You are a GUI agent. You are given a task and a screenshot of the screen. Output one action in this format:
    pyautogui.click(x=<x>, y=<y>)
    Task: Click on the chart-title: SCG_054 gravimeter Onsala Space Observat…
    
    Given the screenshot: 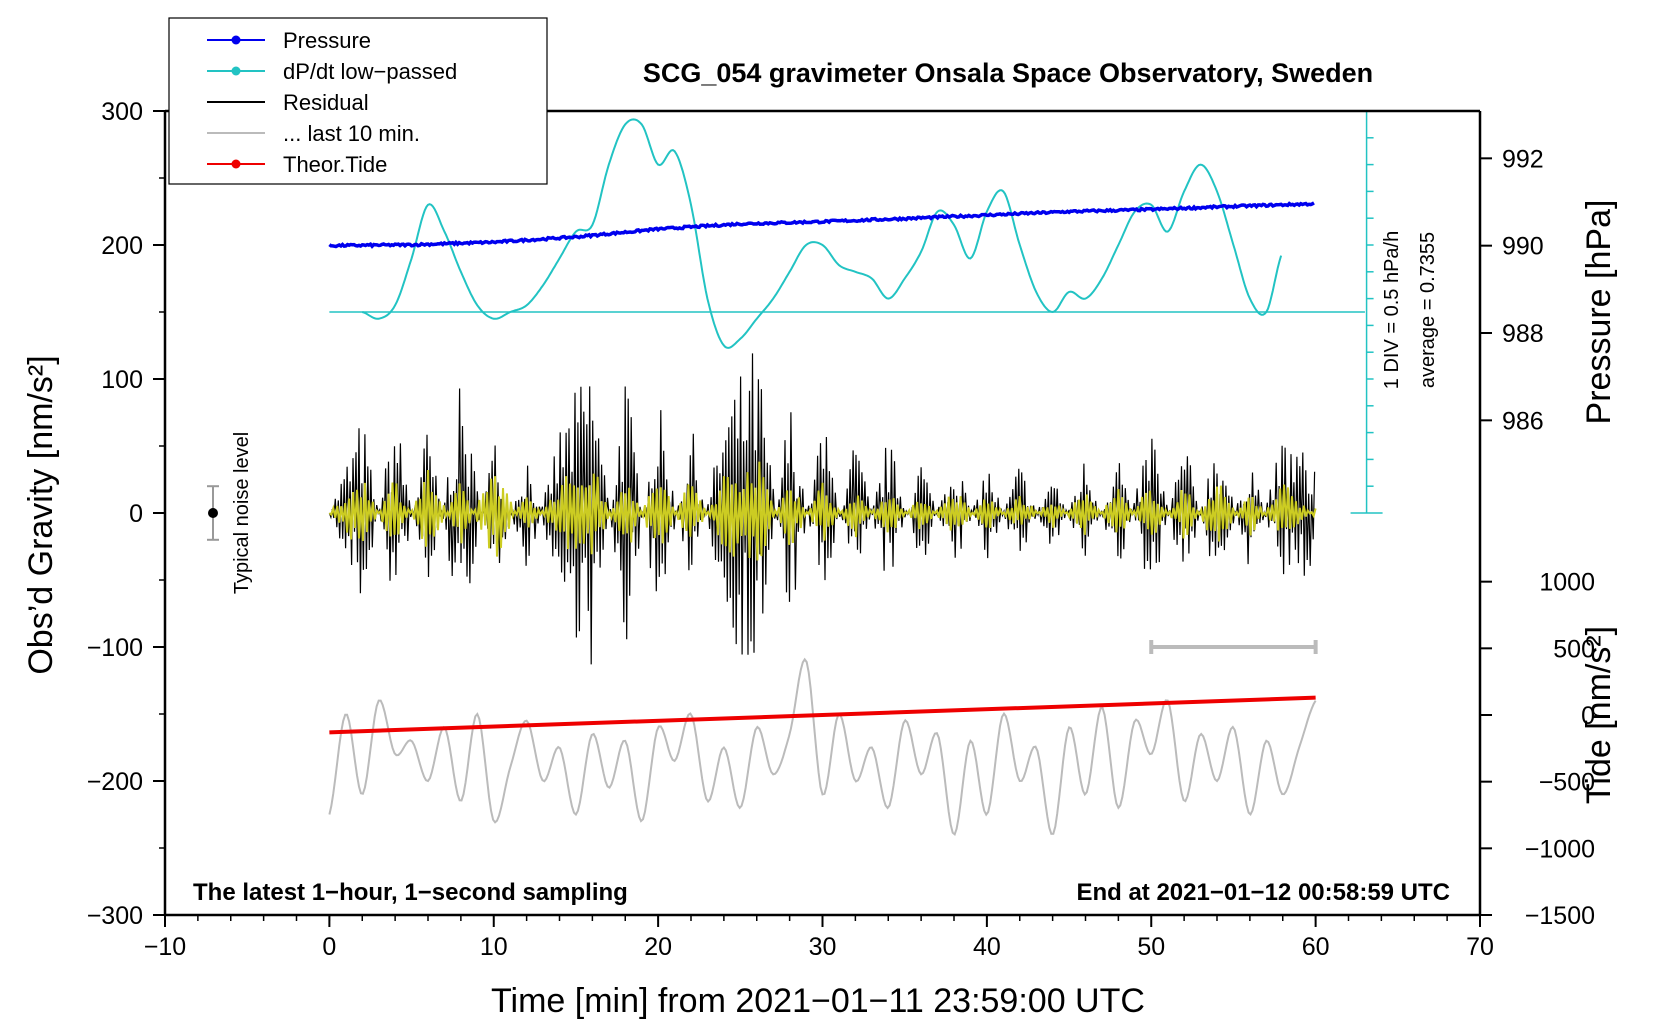 What is the action you would take?
    pyautogui.click(x=1008, y=73)
    